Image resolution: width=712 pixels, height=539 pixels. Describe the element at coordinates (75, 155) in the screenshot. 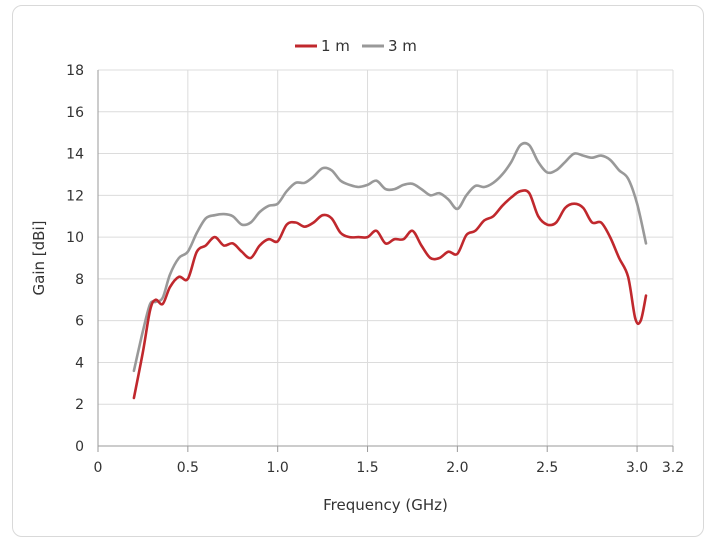

I see `y-tick-label: 14` at that location.